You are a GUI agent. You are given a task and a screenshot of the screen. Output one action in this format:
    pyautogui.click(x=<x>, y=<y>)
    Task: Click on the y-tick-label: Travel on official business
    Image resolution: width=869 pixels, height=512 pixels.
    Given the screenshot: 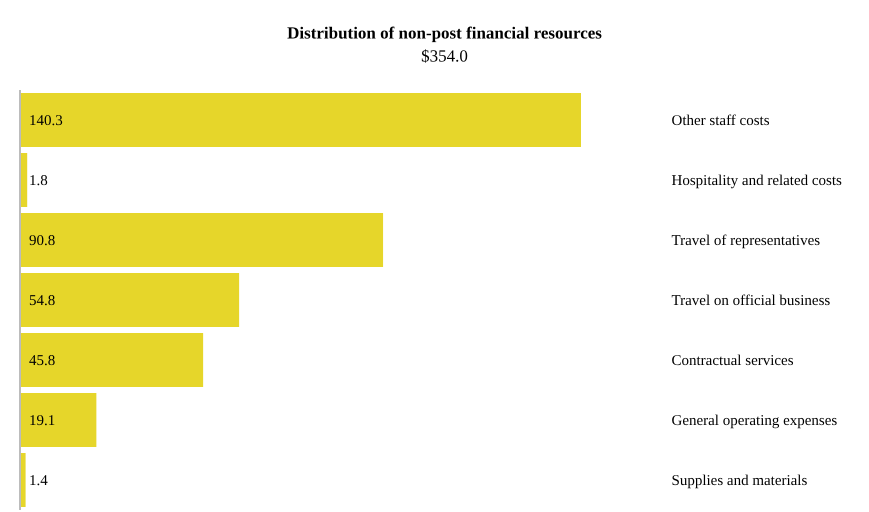 What is the action you would take?
    pyautogui.click(x=751, y=301)
    